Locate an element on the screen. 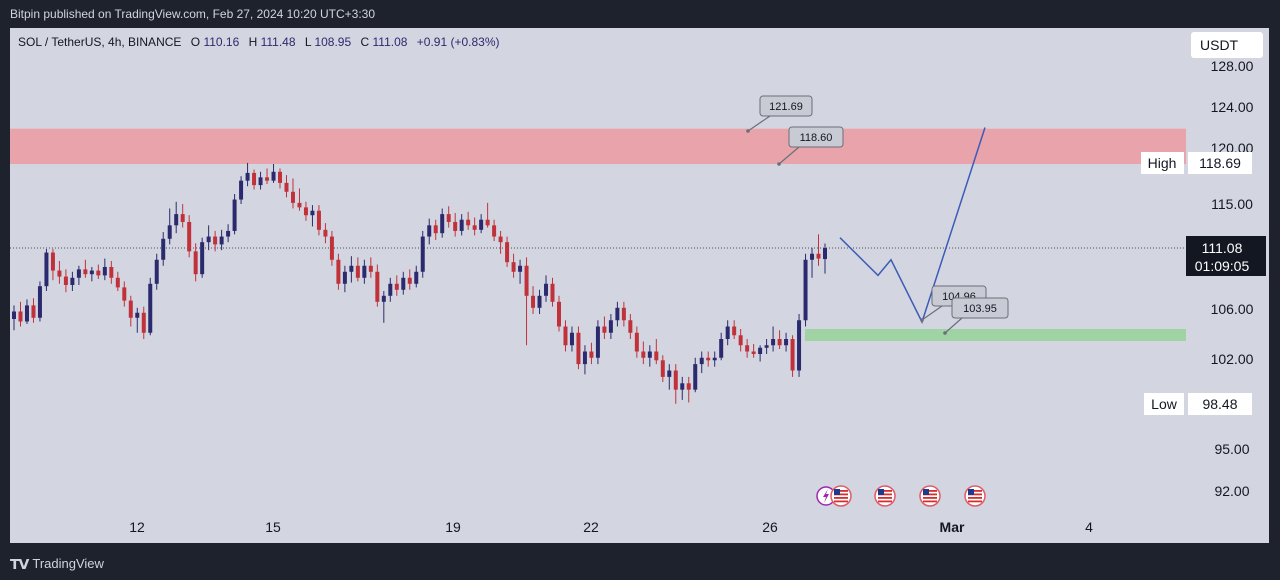 Image resolution: width=1280 pixels, height=580 pixels. lightning-event-icon is located at coordinates (826, 496).